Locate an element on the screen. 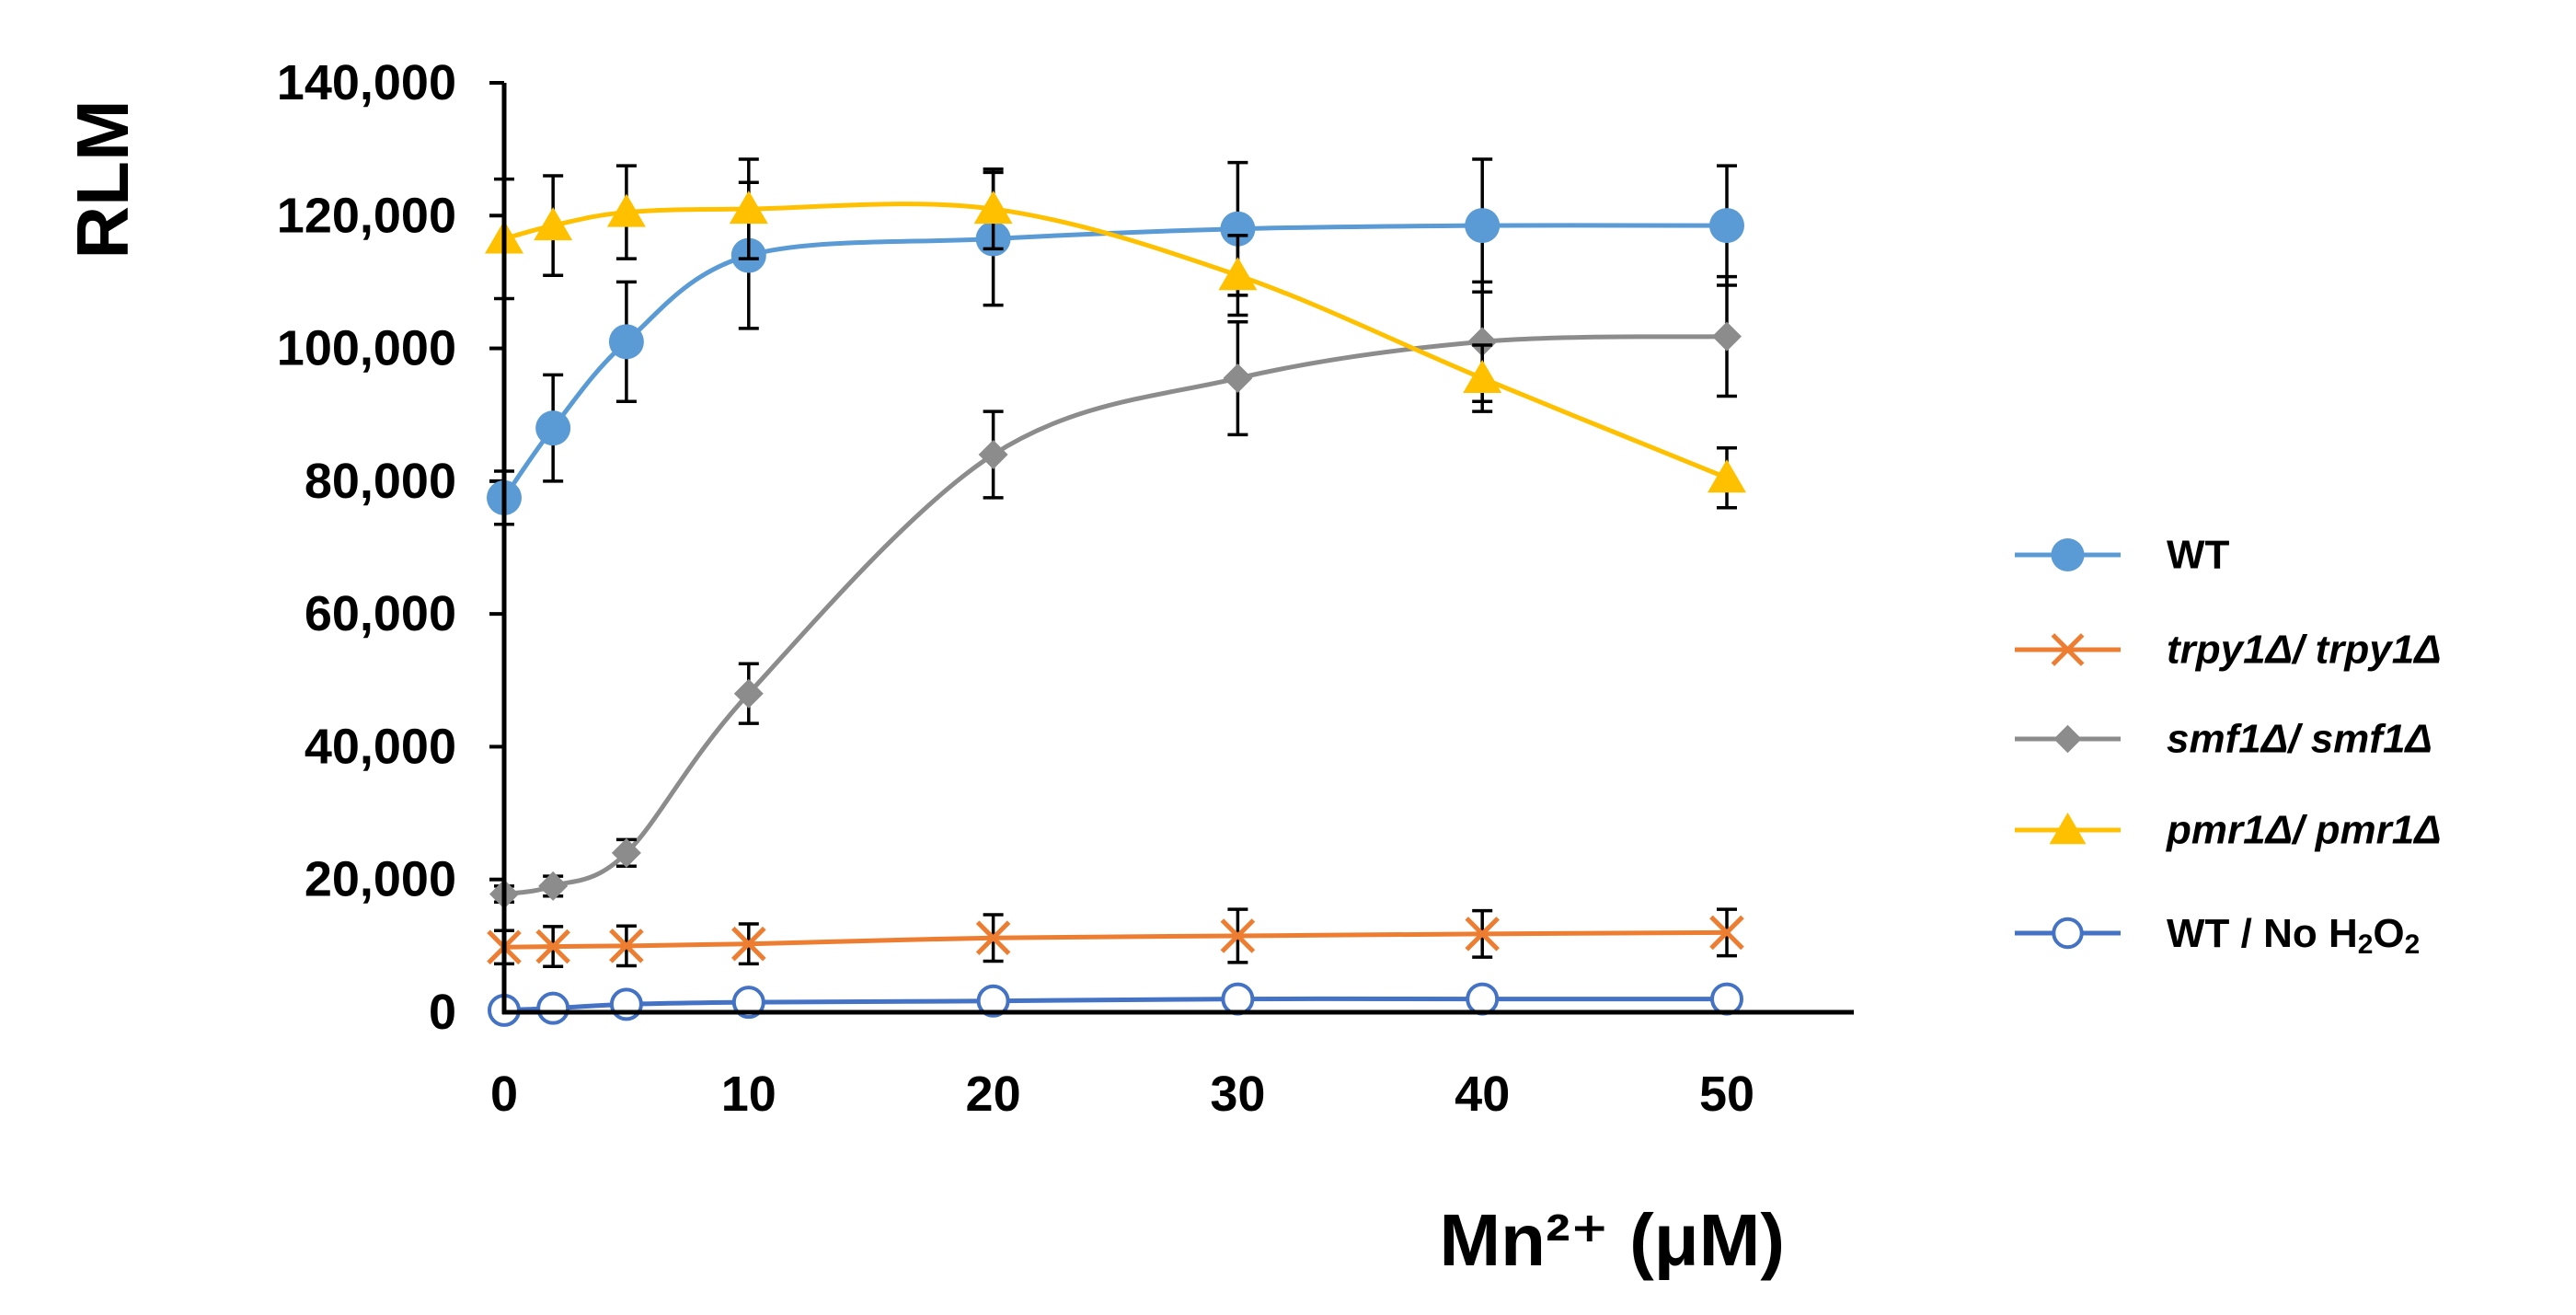  y-tick-label: 140,000 is located at coordinates (366, 82).